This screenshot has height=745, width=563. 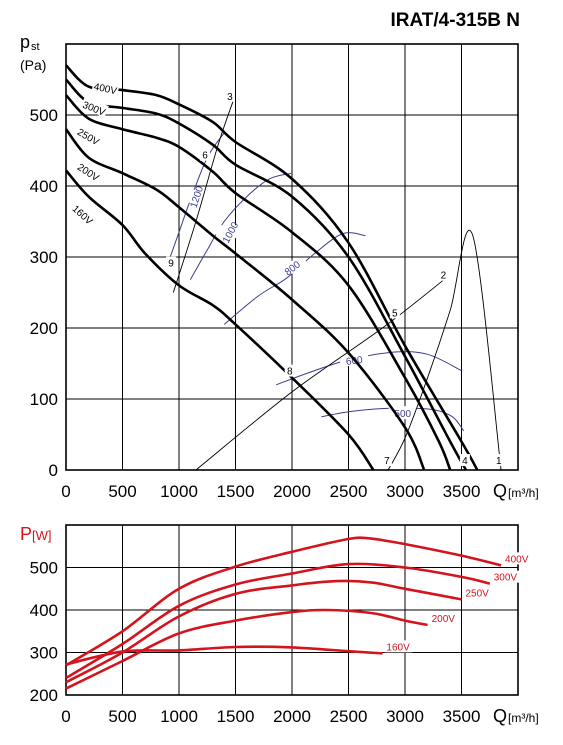 I want to click on series-label-250V: 250V, so click(x=478, y=593).